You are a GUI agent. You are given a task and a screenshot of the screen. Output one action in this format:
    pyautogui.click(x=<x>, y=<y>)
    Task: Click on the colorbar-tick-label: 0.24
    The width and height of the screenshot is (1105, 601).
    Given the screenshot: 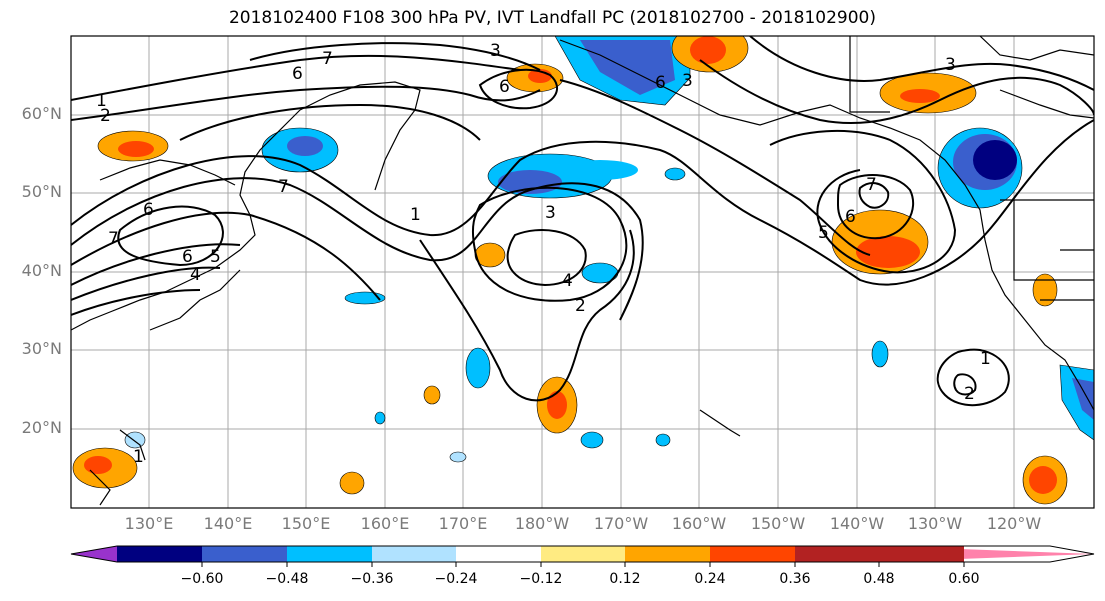 What is the action you would take?
    pyautogui.click(x=710, y=579)
    